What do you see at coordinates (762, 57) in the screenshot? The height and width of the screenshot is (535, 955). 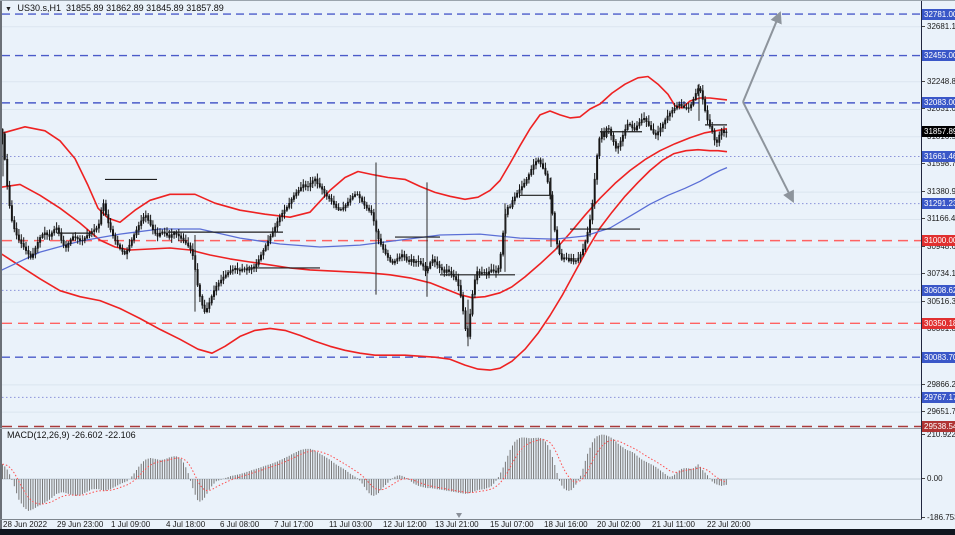 I see `trend-arrow-up` at bounding box center [762, 57].